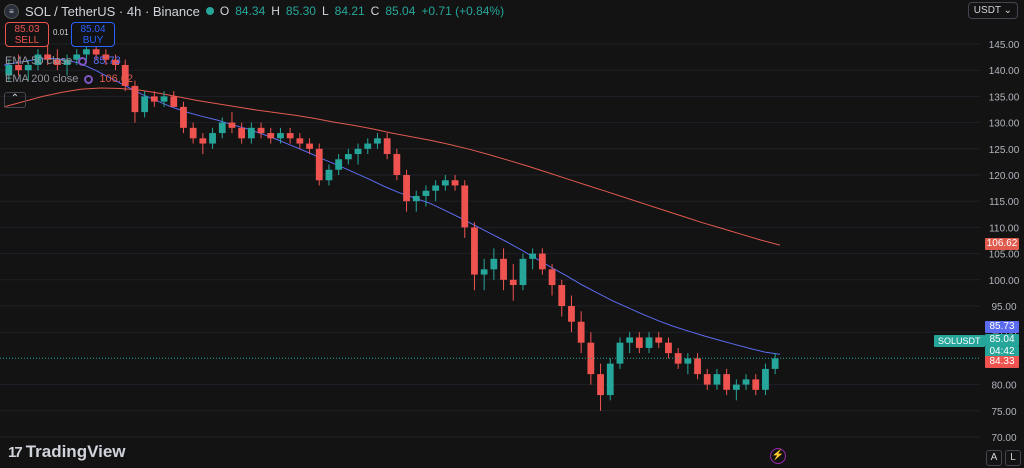 This screenshot has height=468, width=1024. I want to click on spread-value: 0.01, so click(61, 32).